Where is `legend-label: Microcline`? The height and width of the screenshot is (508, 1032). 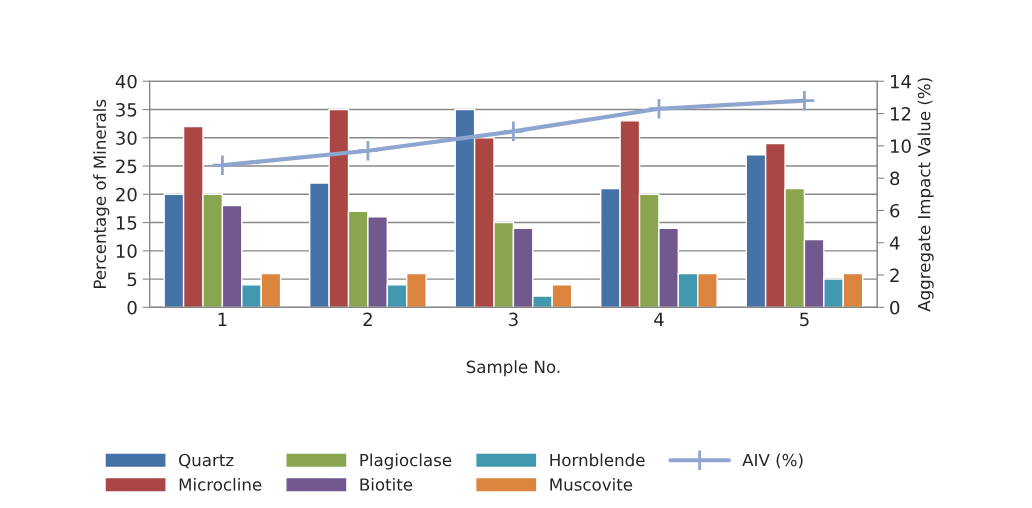 legend-label: Microcline is located at coordinates (220, 484).